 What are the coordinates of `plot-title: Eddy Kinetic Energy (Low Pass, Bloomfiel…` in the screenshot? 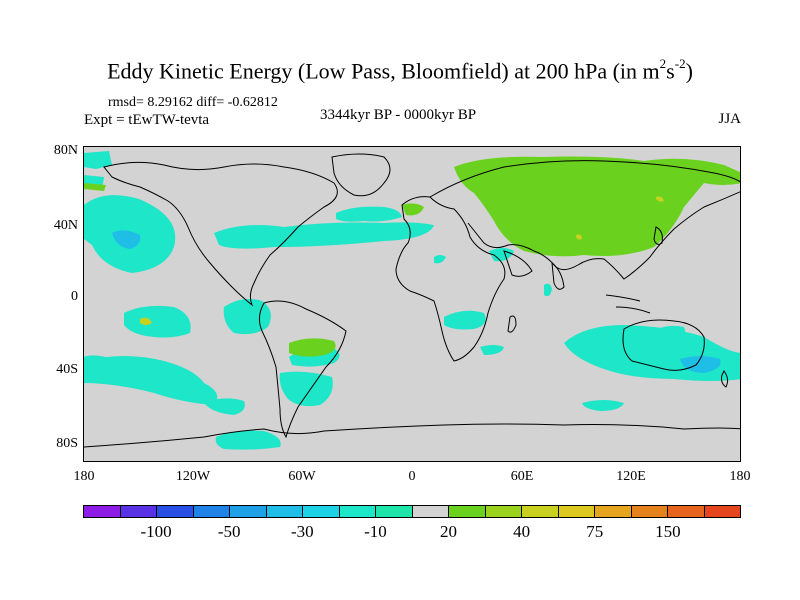 It's located at (400, 70).